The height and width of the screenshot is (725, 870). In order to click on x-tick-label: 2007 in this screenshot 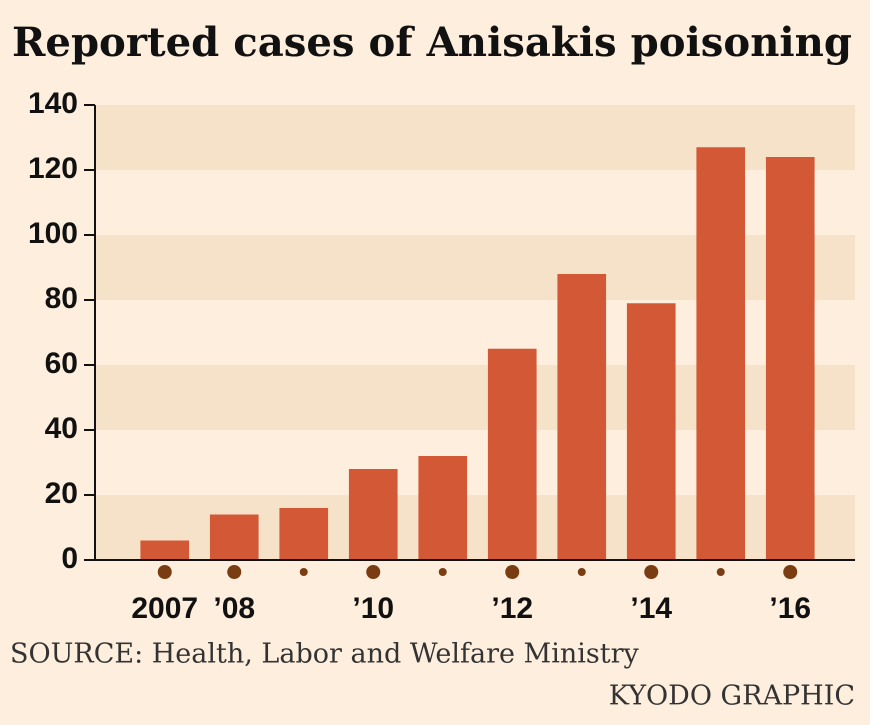, I will do `click(164, 608)`.